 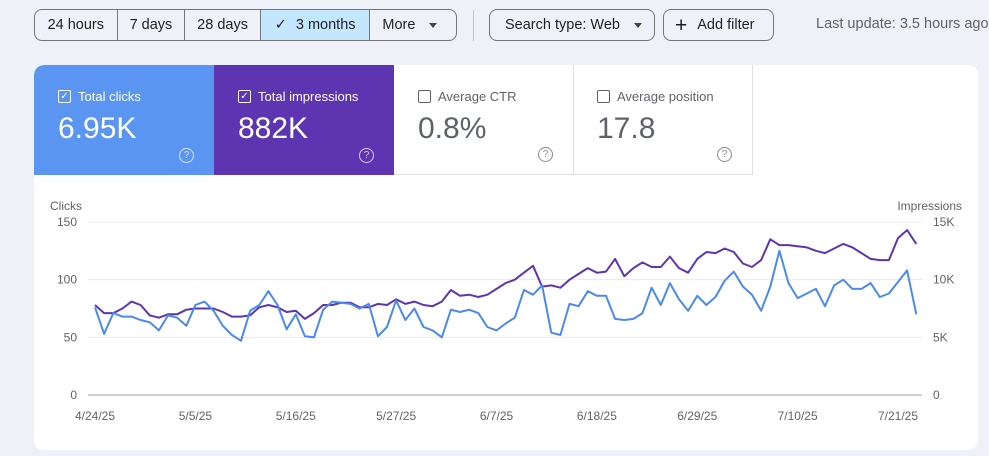 What do you see at coordinates (66, 206) in the screenshot?
I see `left-axis-title: Clicks` at bounding box center [66, 206].